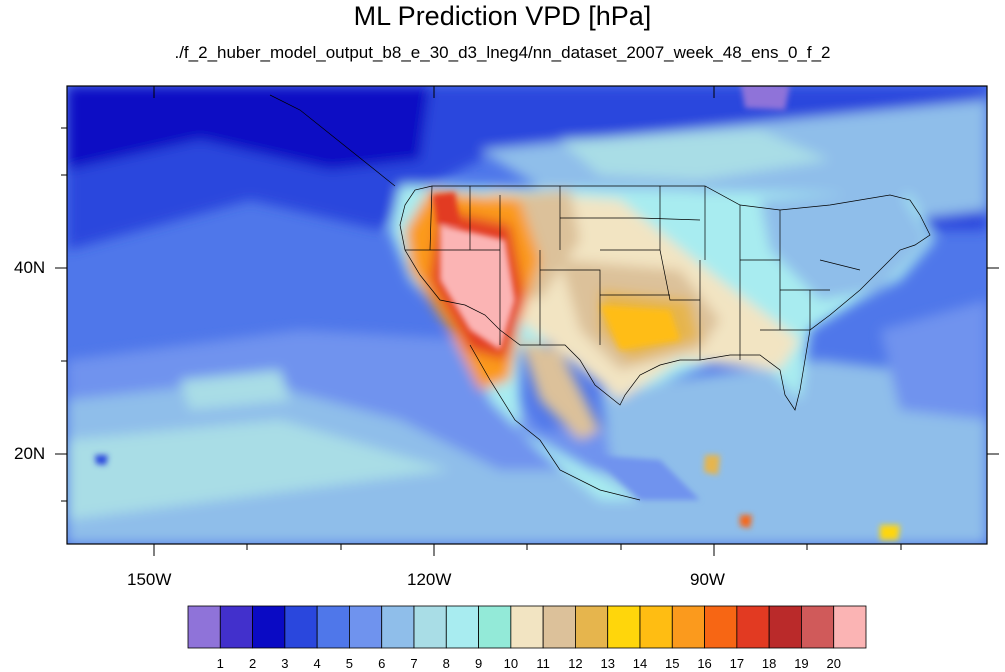  Describe the element at coordinates (220, 663) in the screenshot. I see `colorbar-label: 1` at that location.